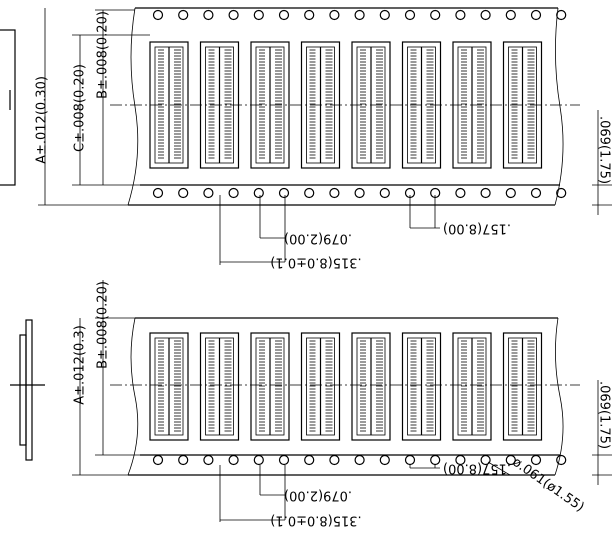 This screenshot has width=612, height=542. Describe the element at coordinates (547, 485) in the screenshot. I see `hole-diameter: ø.061(ø1.55)` at that location.